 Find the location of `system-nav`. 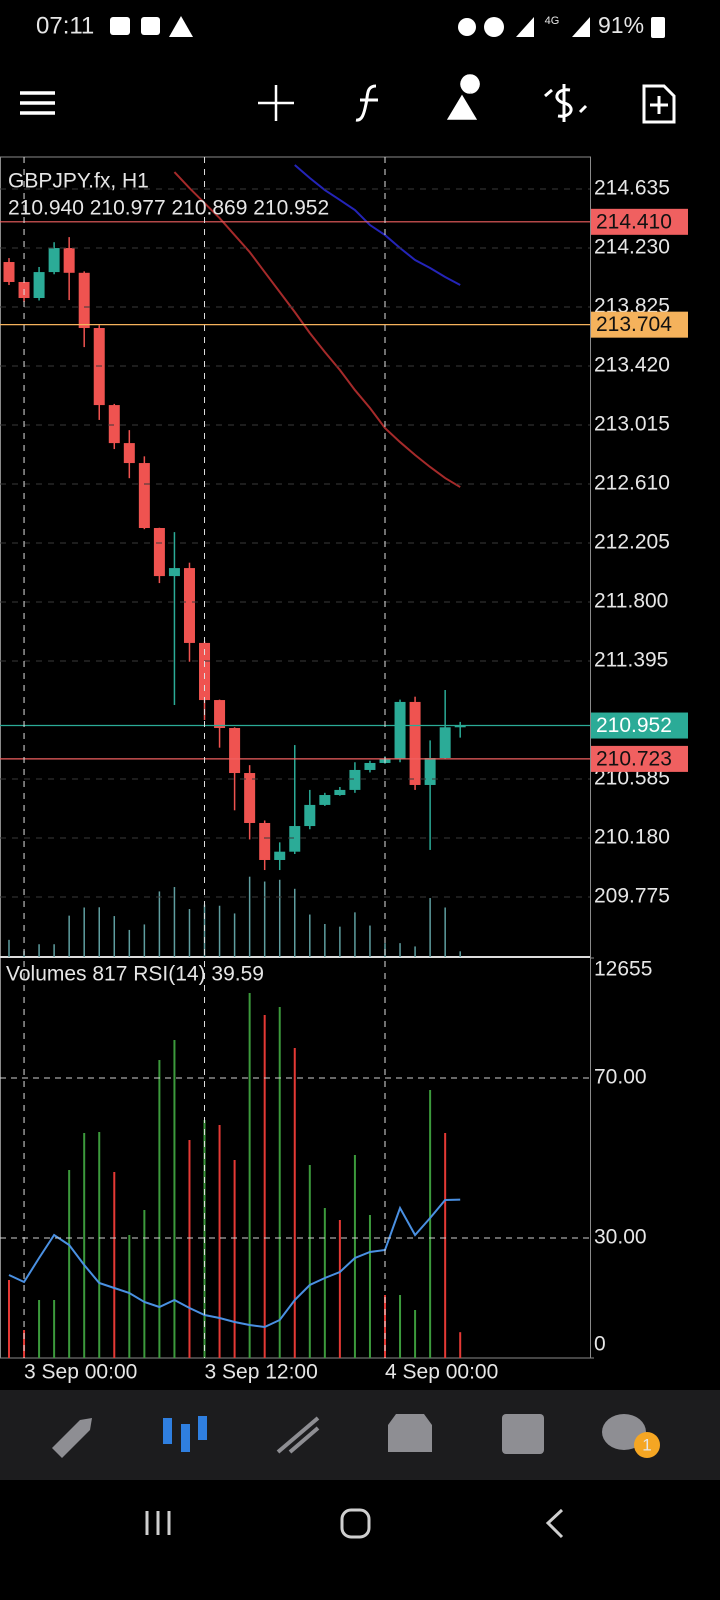

system-nav is located at coordinates (354, 1523).